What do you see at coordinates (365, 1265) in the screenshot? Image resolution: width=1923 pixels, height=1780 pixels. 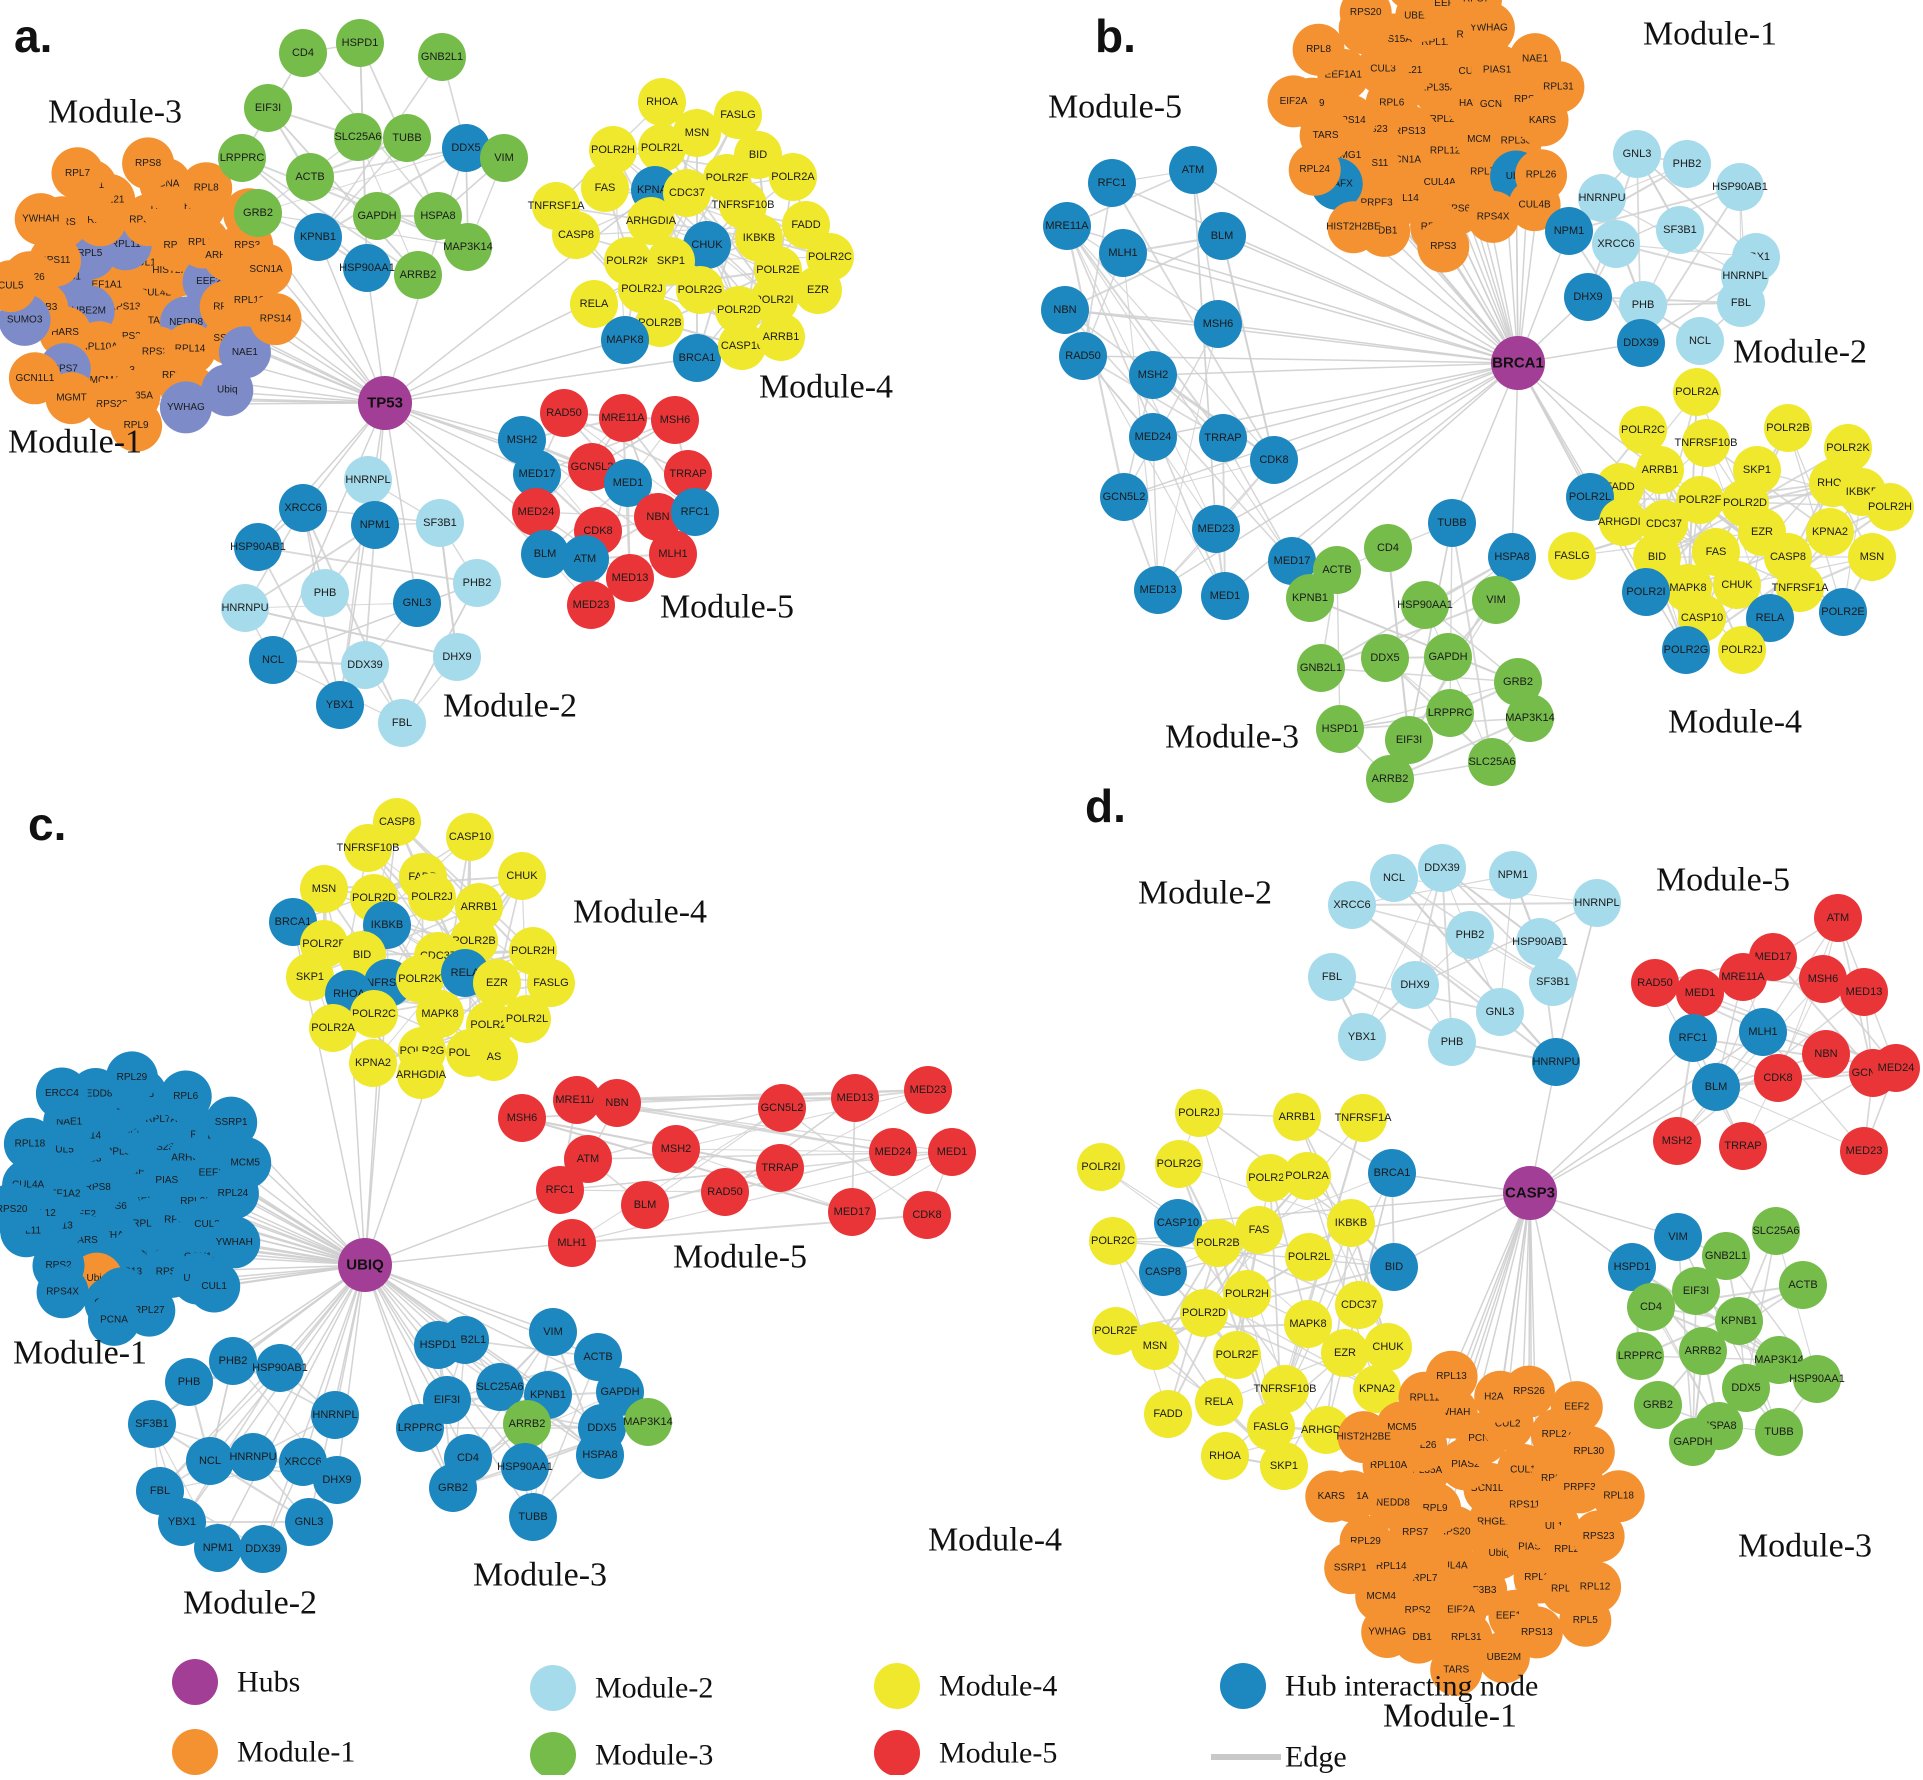 I see `hub-node-ubiq` at bounding box center [365, 1265].